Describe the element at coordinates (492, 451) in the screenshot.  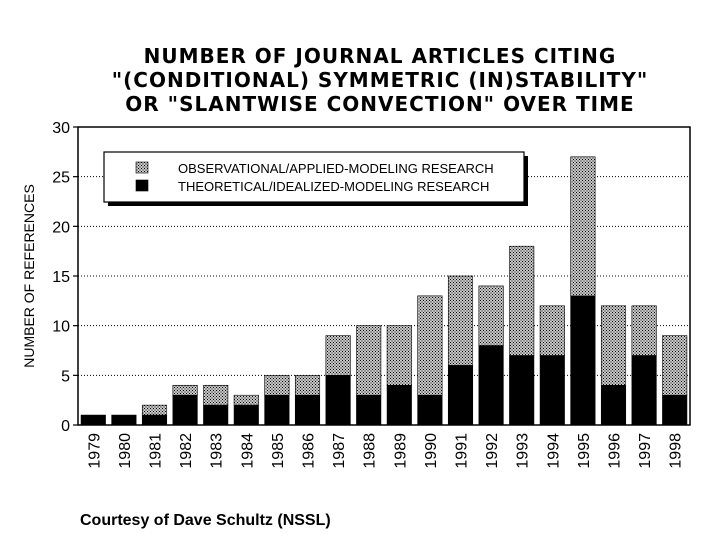
I see `x-tick-label: 1992` at that location.